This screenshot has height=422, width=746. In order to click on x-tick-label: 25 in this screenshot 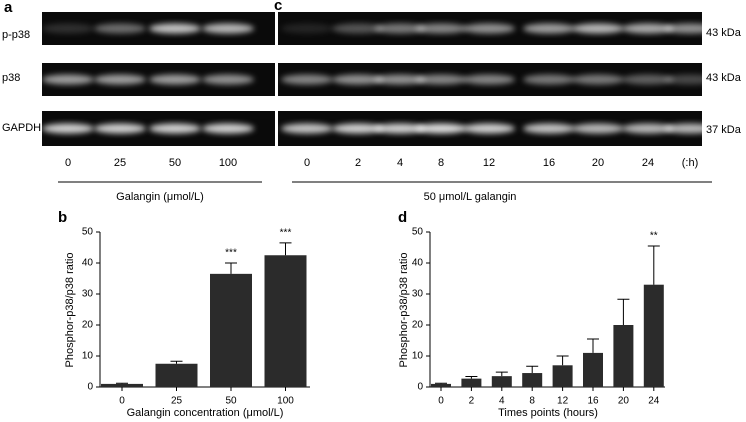, I will do `click(177, 401)`.